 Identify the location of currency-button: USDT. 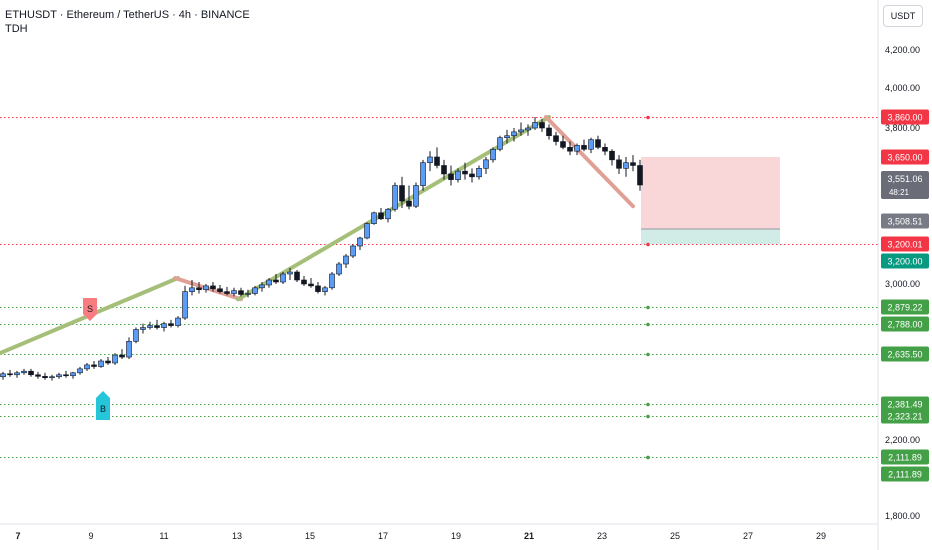
(903, 16).